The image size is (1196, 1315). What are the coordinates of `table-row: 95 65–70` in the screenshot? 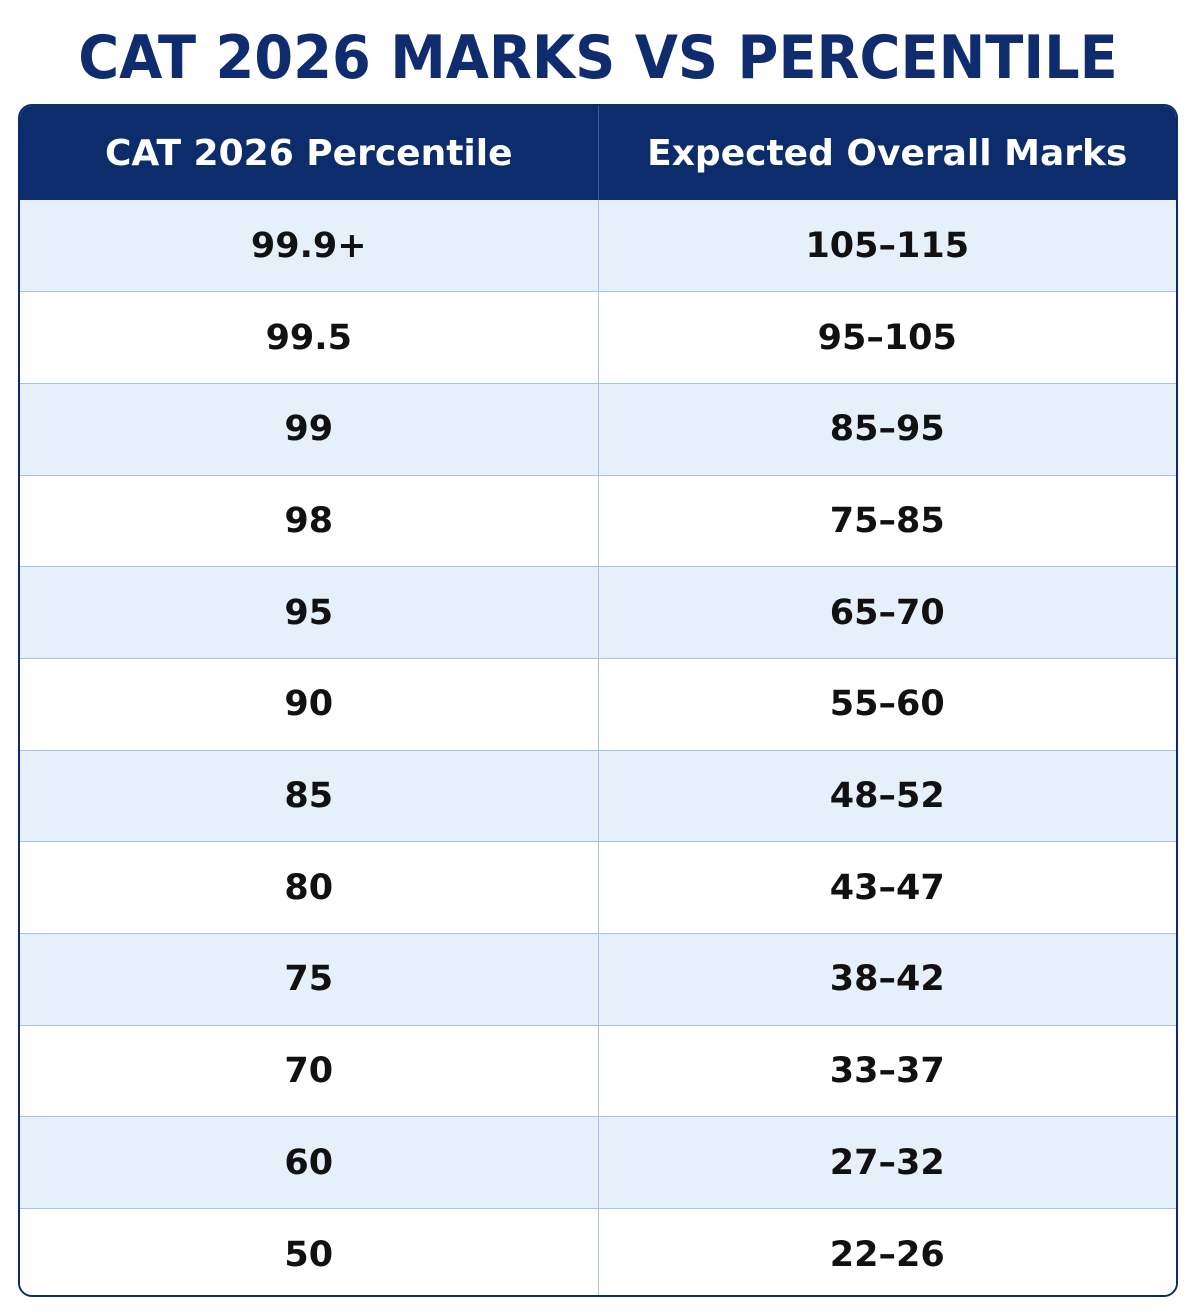 It's located at (598, 612).